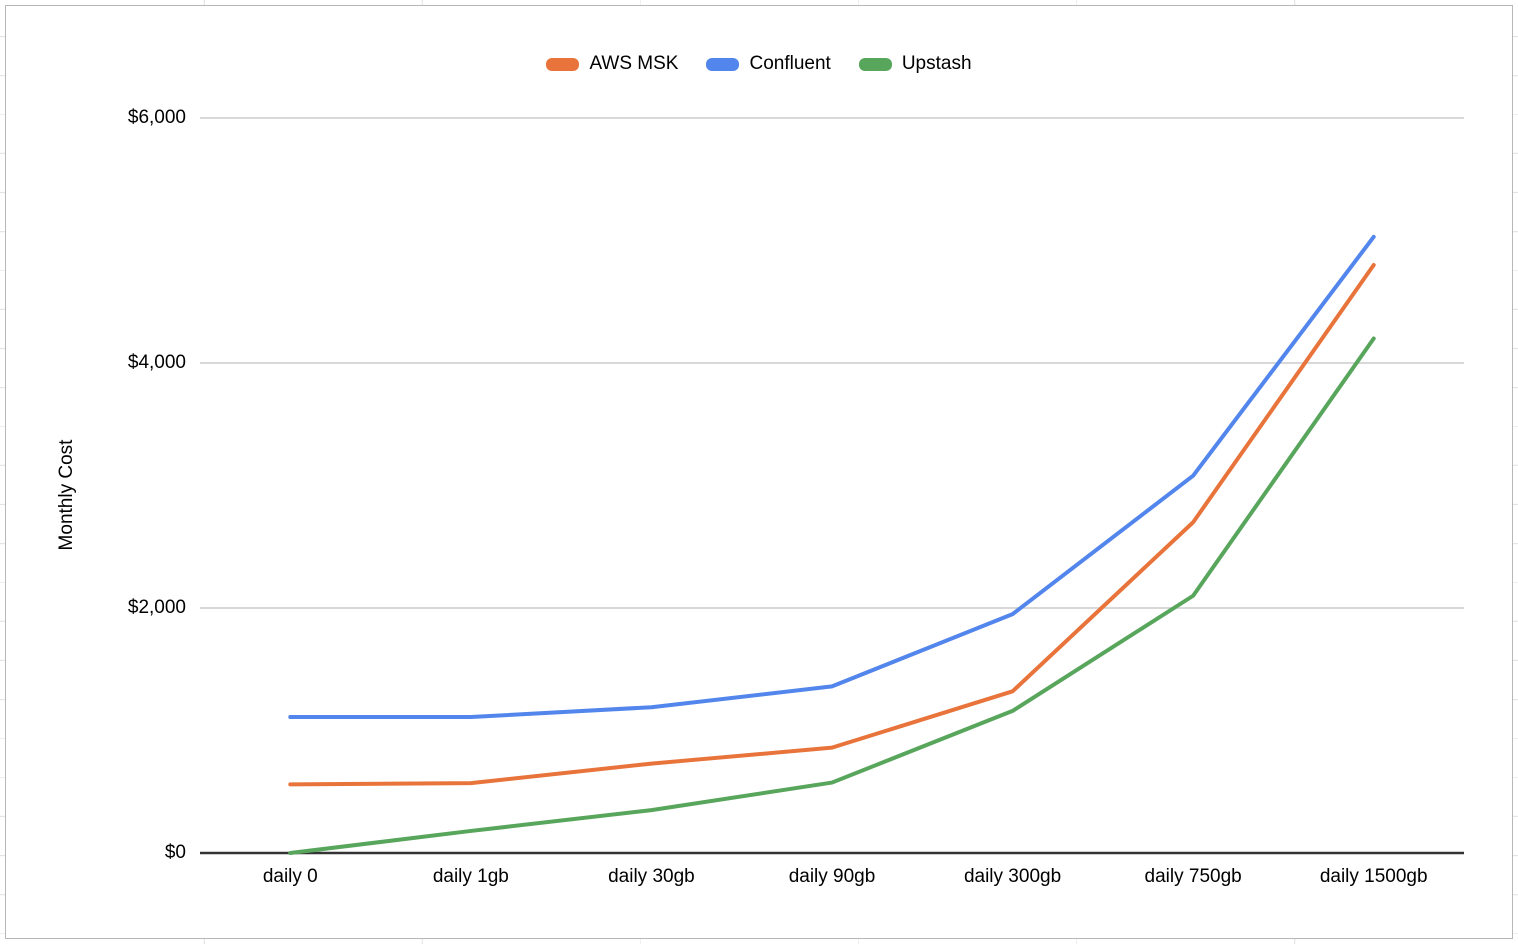 The image size is (1518, 944). What do you see at coordinates (875, 64) in the screenshot?
I see `legend-swatch-upstash` at bounding box center [875, 64].